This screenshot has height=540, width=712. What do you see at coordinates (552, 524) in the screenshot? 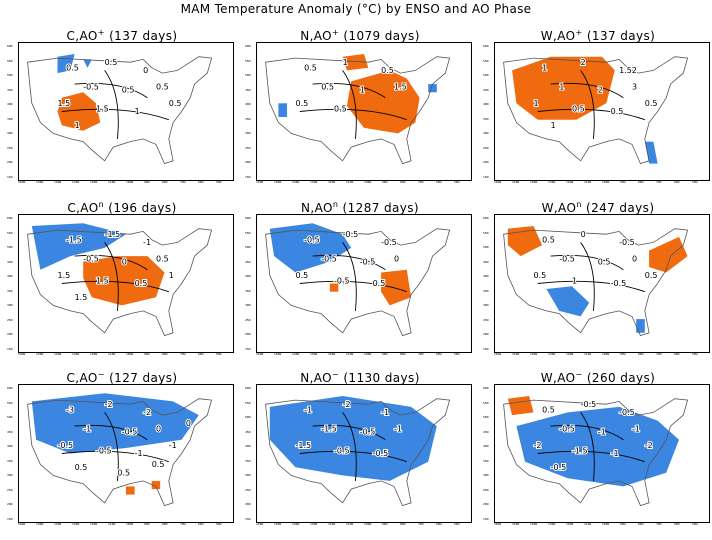
I see `lon-tick-label: 130W` at bounding box center [552, 524].